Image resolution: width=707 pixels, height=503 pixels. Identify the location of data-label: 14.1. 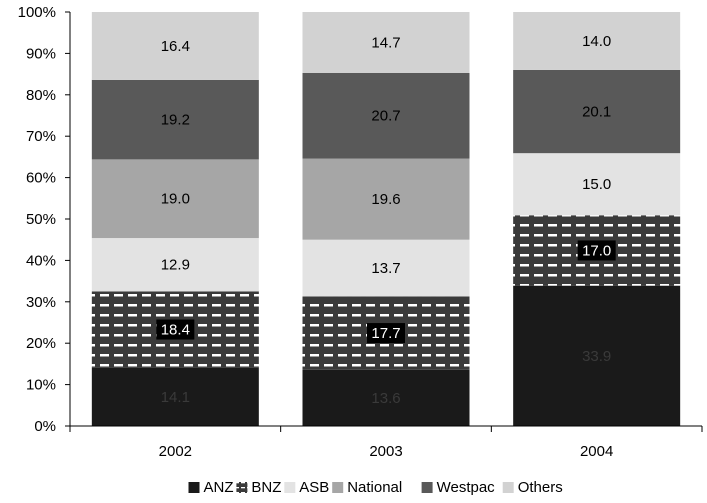
(175, 397).